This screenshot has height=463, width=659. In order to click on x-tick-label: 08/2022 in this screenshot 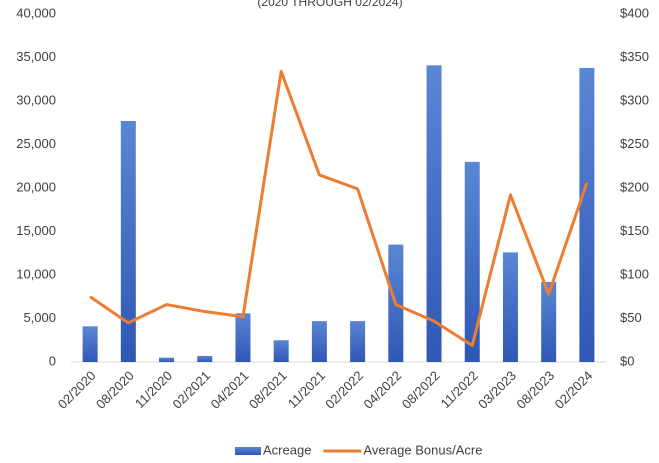, I will do `click(421, 390)`.